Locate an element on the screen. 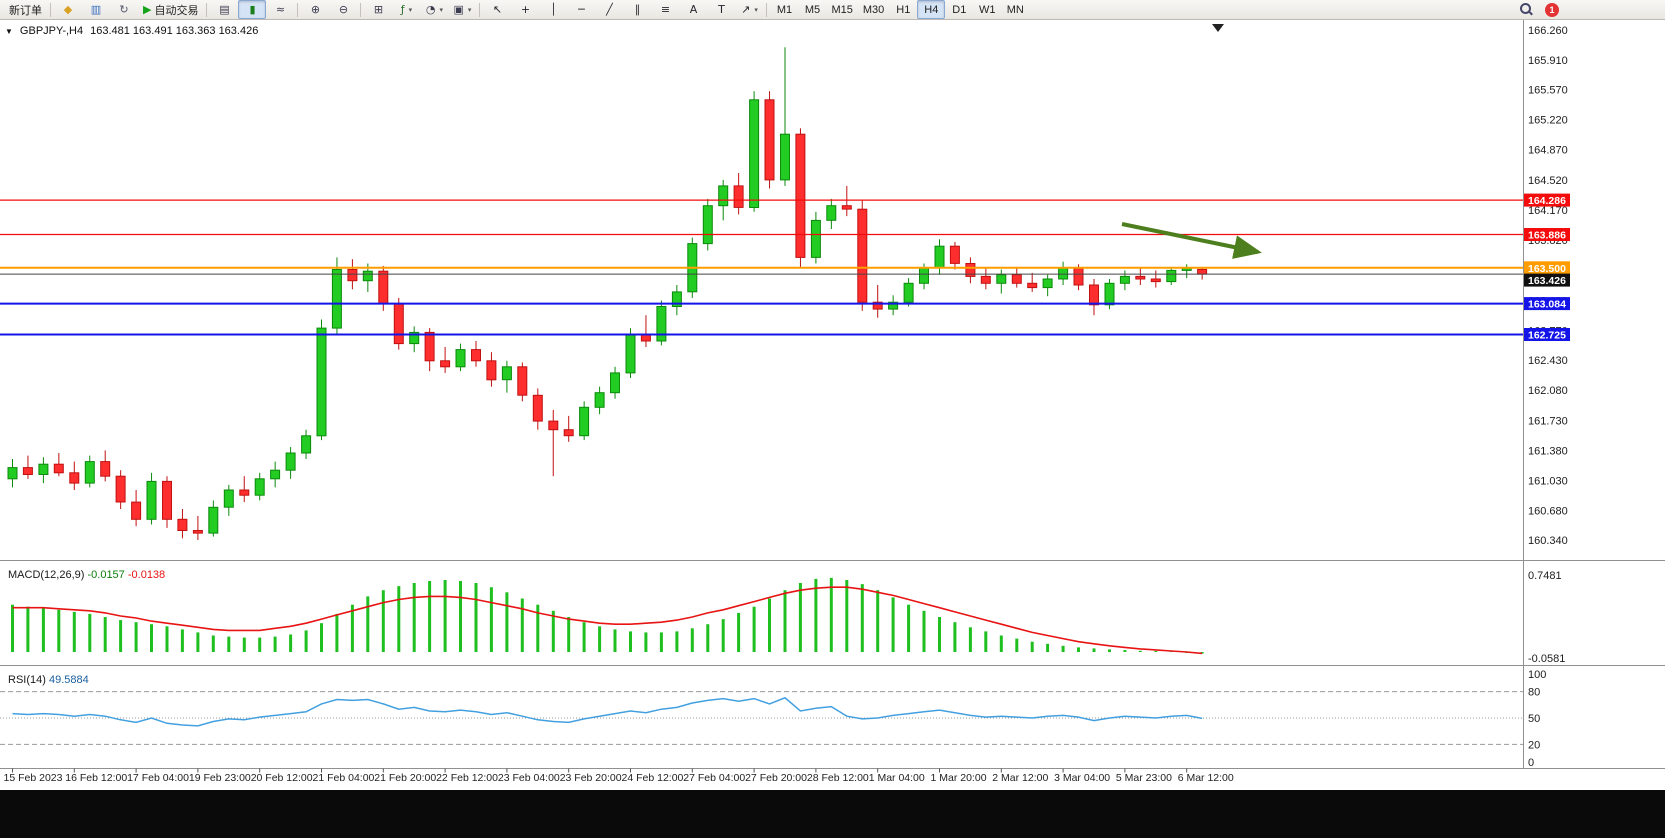  timeframe-h1-button: H1 is located at coordinates (903, 9).